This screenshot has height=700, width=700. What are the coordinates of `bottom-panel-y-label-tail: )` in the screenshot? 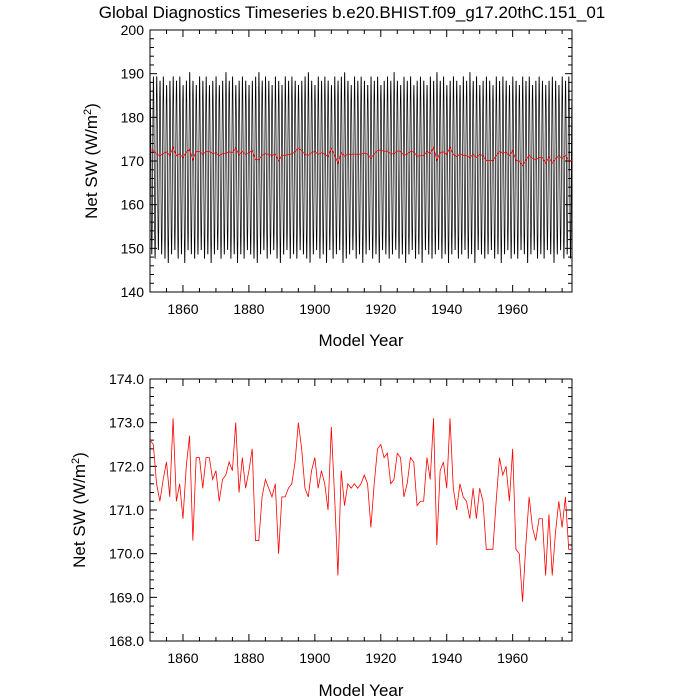 It's located at (79, 455).